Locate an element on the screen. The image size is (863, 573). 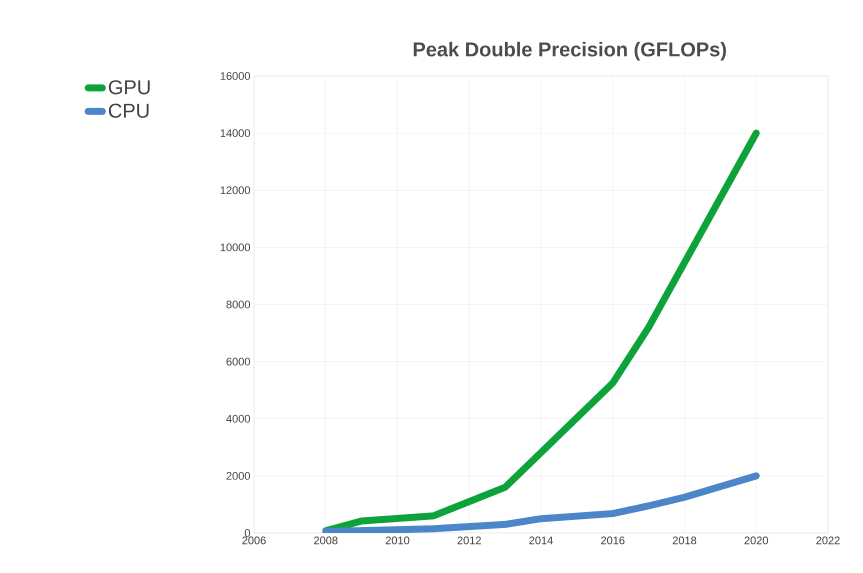
x-tick-label: 2010 is located at coordinates (398, 540).